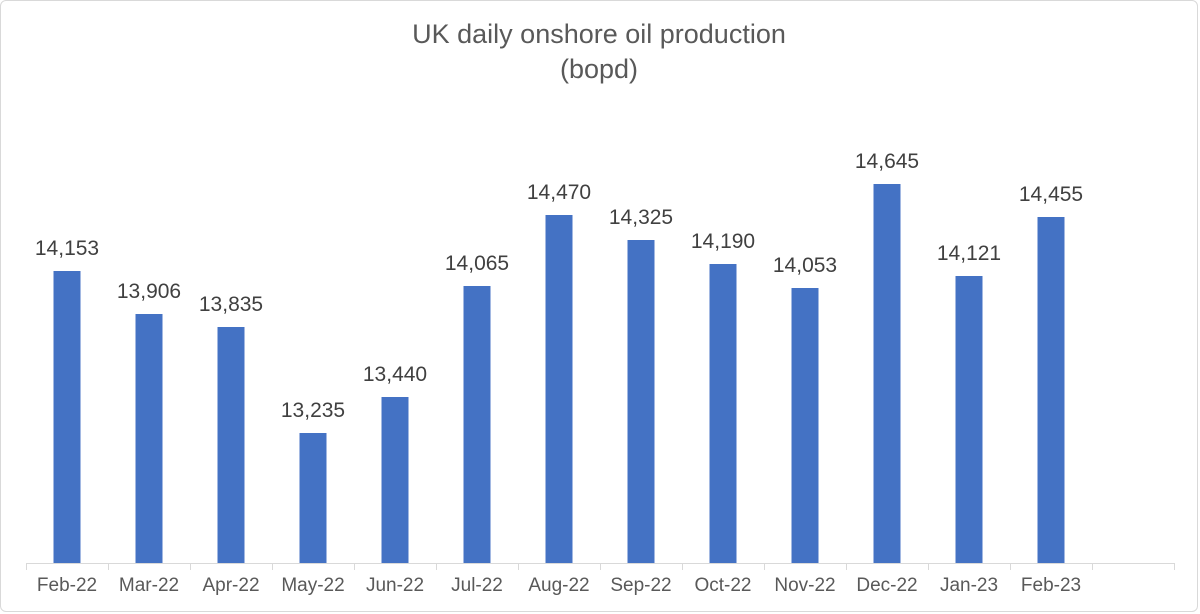  I want to click on x-axis-label: May-22, so click(313, 585).